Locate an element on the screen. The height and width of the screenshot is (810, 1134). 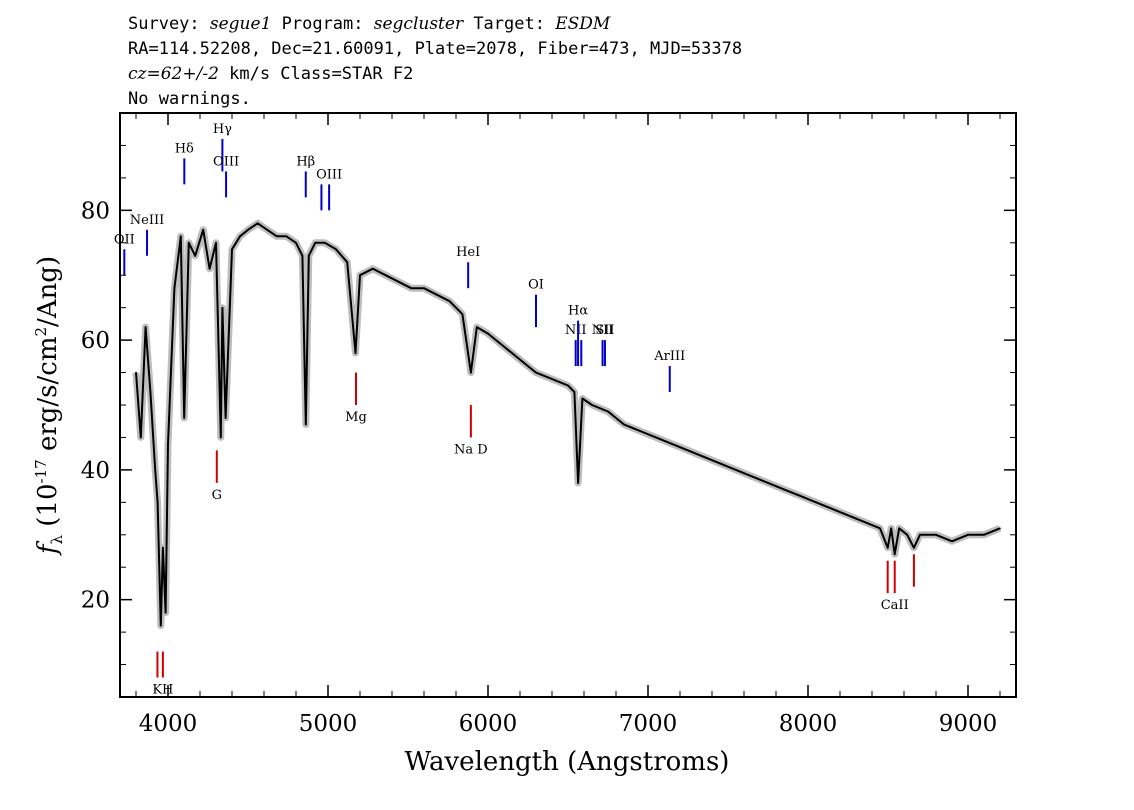
emission-line-label: SII is located at coordinates (604, 330).